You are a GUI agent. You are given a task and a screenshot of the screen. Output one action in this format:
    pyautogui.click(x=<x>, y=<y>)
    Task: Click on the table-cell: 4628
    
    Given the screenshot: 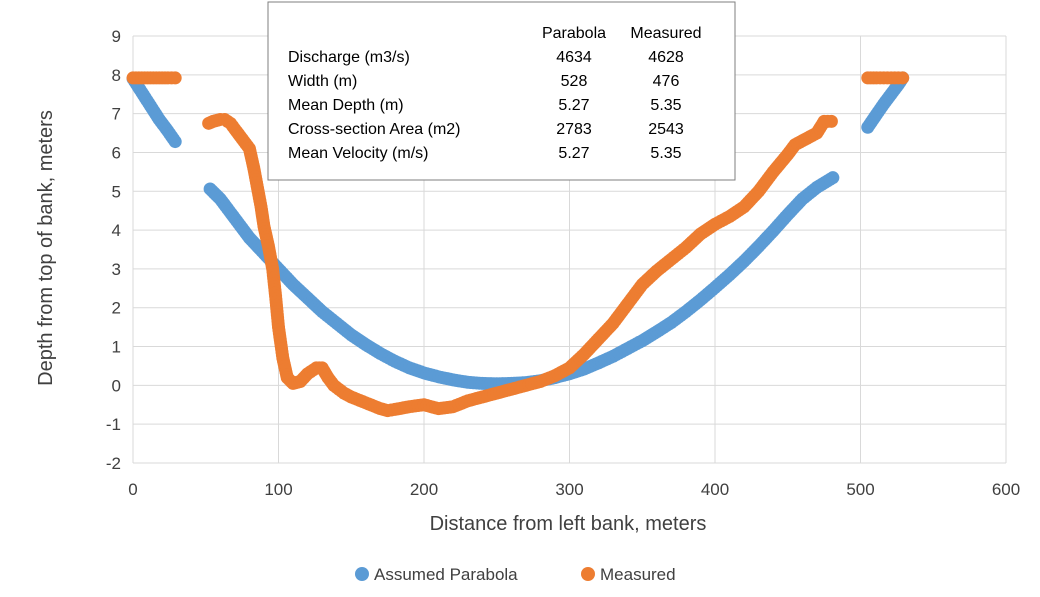 What is the action you would take?
    pyautogui.click(x=666, y=57)
    